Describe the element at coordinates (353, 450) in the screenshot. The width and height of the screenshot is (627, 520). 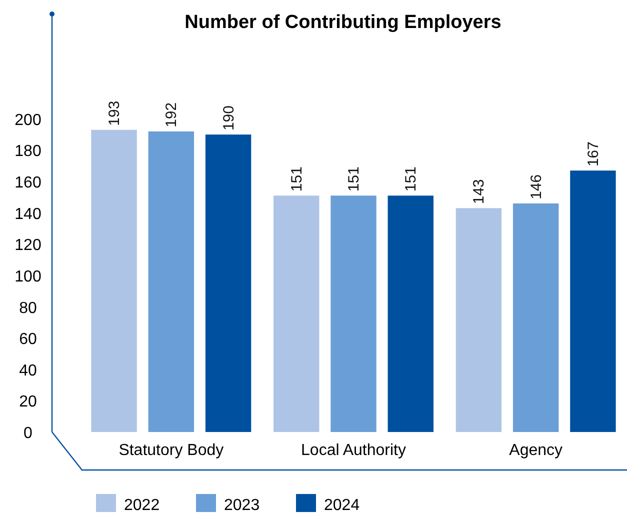
I see `x-tick-label: Local Authority` at that location.